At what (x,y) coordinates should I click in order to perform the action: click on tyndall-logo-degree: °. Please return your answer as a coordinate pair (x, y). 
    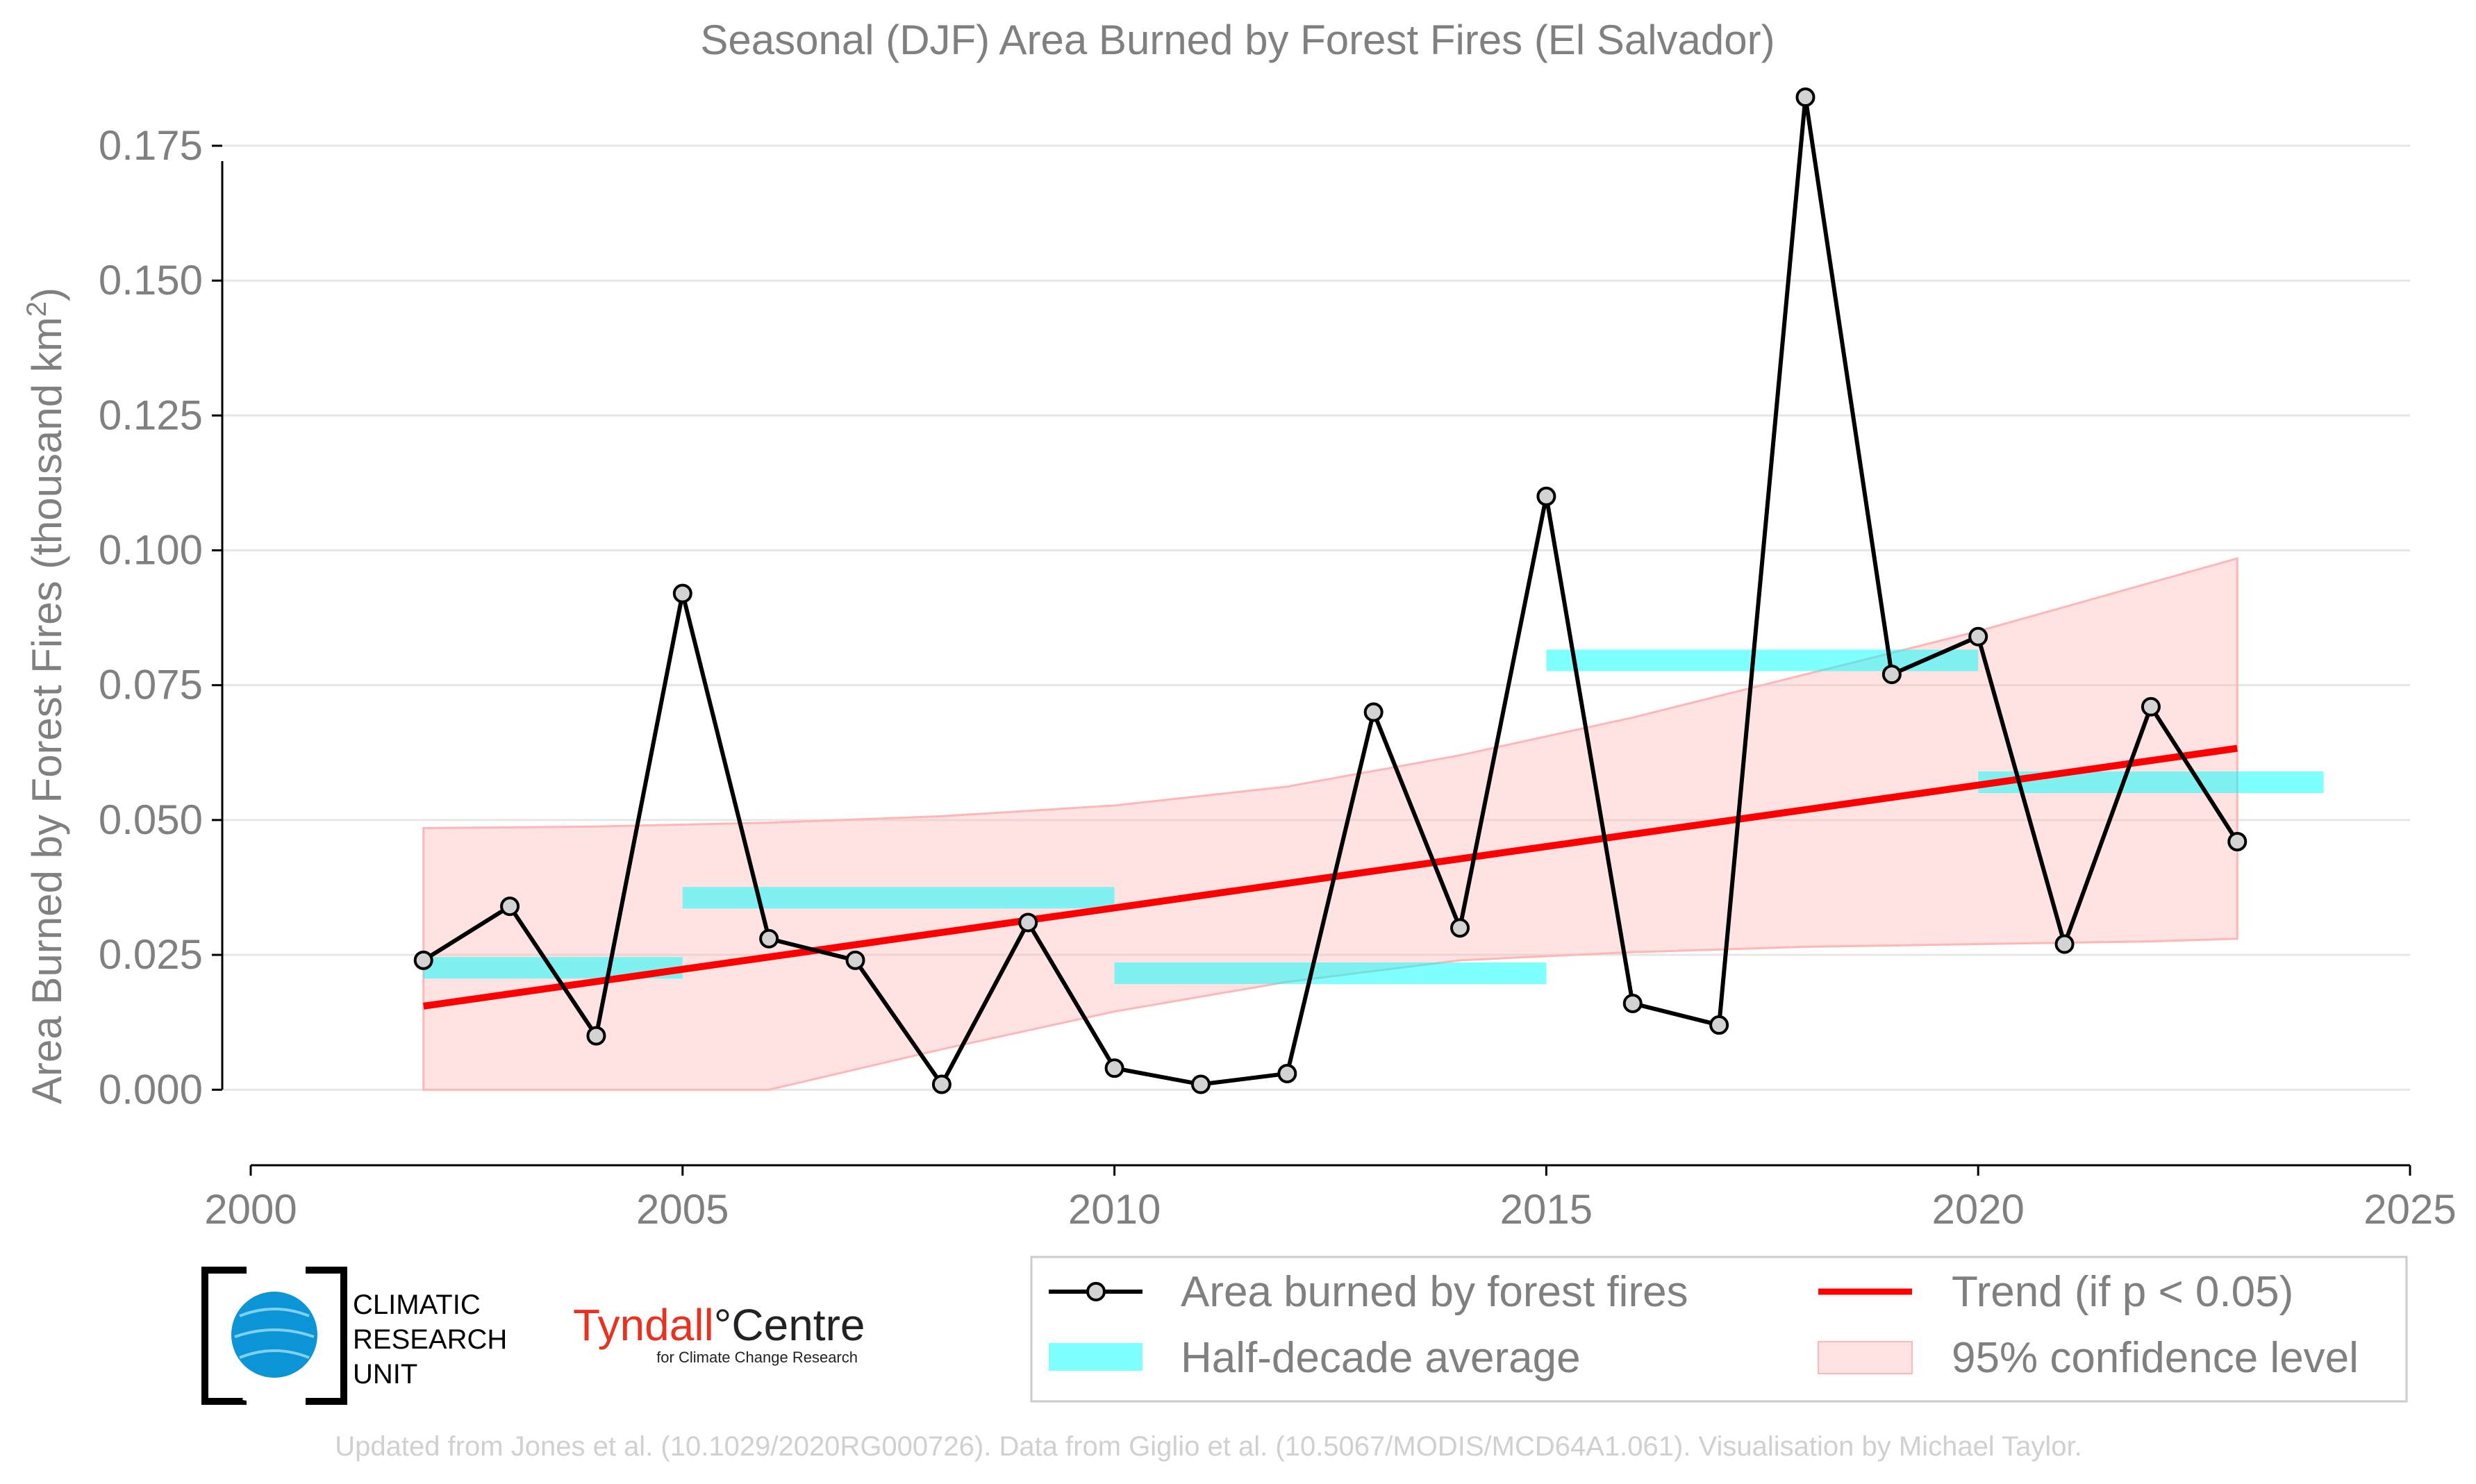
    Looking at the image, I should click on (723, 1325).